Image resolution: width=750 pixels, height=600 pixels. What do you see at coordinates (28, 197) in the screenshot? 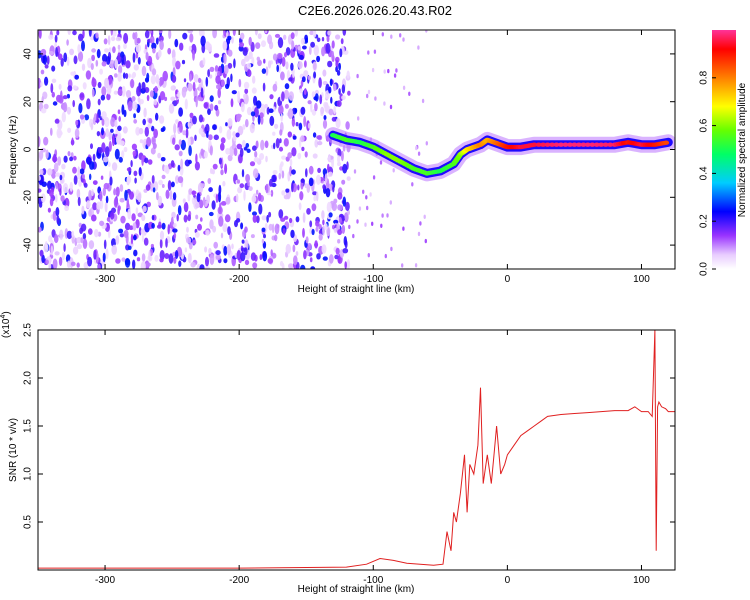
I see `y-tick-label: -20` at bounding box center [28, 197].